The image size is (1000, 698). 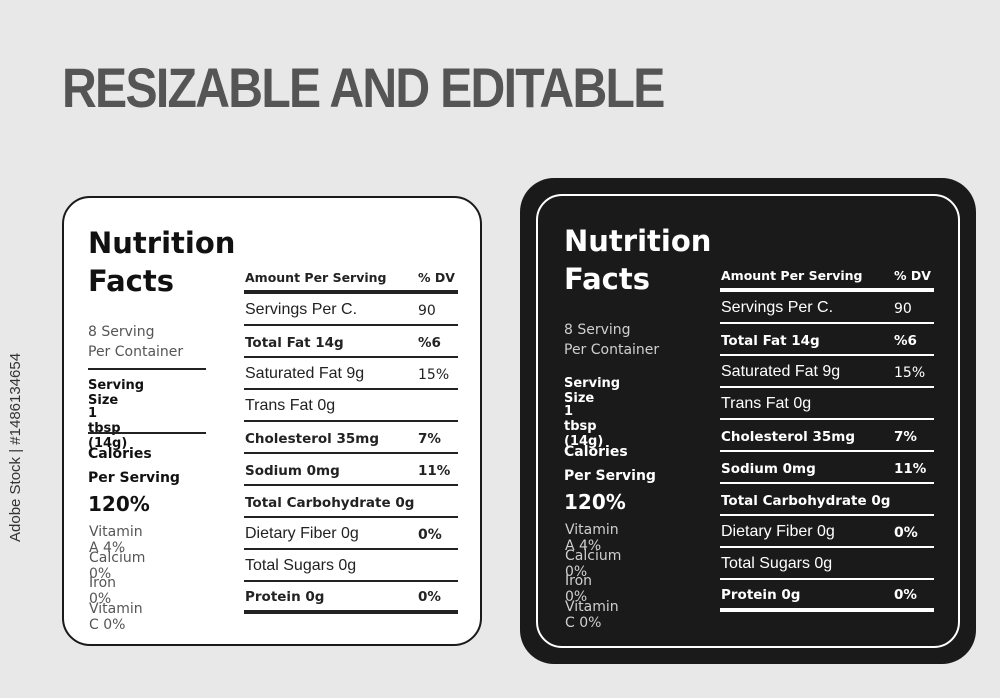 I want to click on headline: RESIZABLE AND EDITABLE, so click(x=363, y=87).